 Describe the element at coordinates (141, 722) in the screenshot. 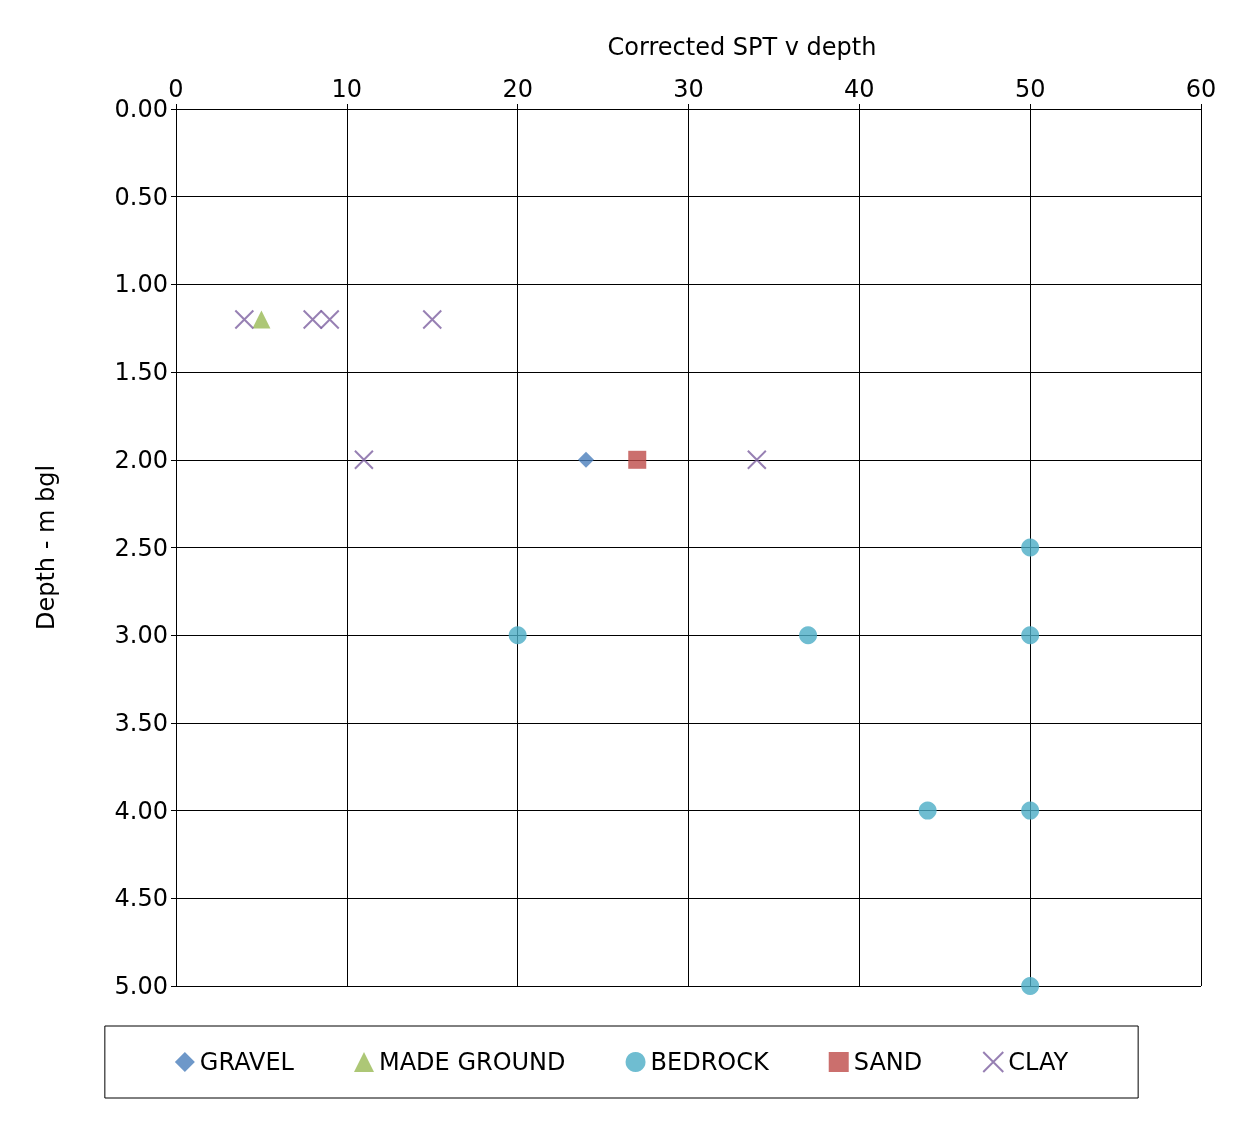

I see `y-tick-label: 3.50` at that location.